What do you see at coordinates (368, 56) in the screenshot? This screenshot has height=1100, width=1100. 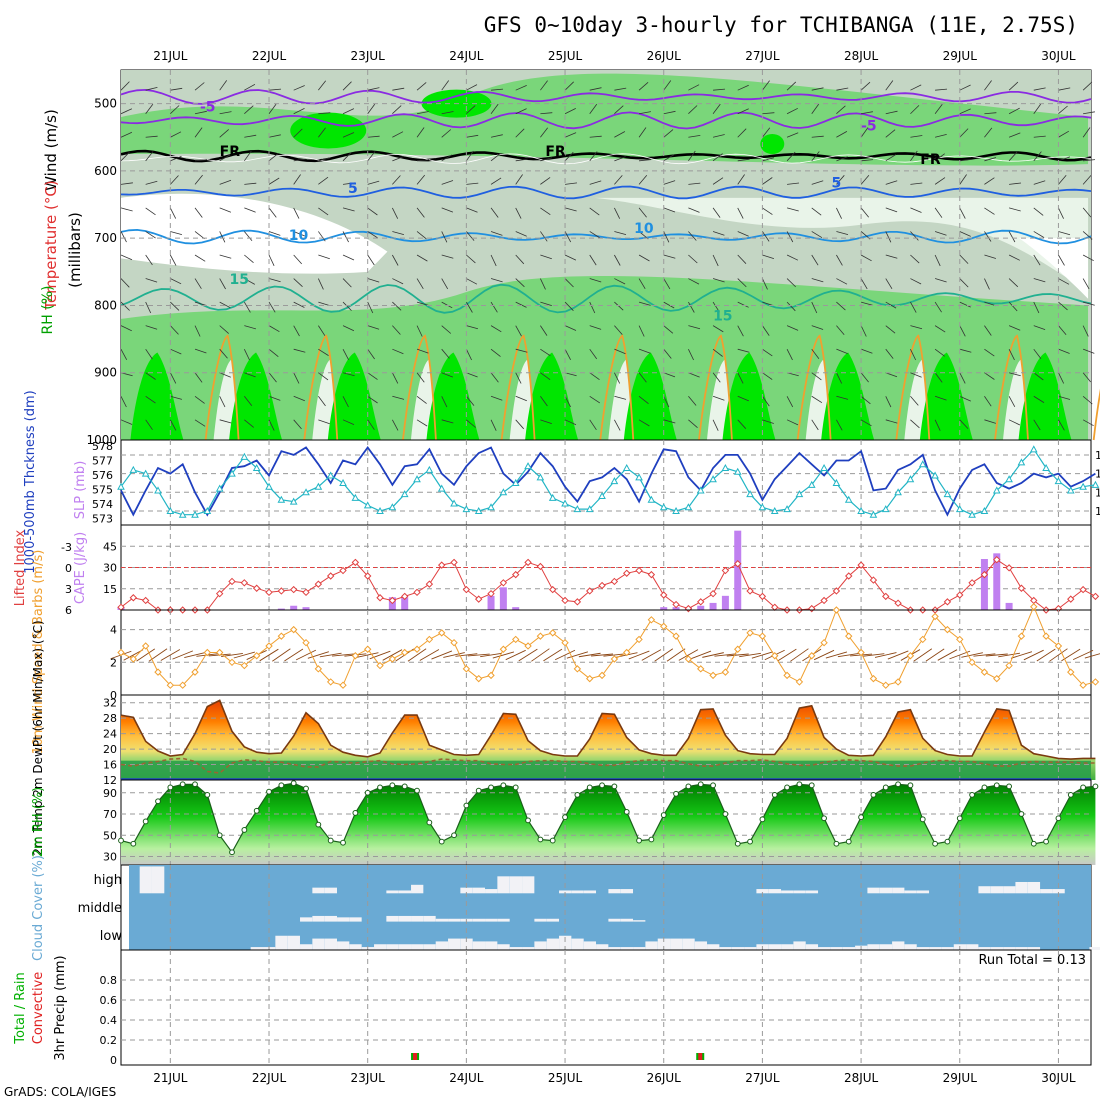 I see `date-label-top: 23JUL` at bounding box center [368, 56].